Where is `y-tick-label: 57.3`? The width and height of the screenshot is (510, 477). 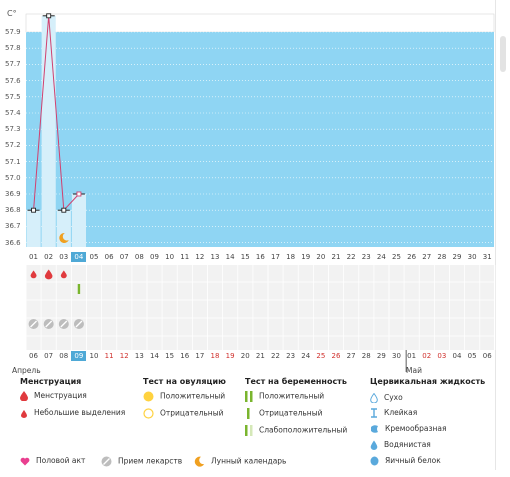 y-tick-label: 57.3 is located at coordinates (13, 129).